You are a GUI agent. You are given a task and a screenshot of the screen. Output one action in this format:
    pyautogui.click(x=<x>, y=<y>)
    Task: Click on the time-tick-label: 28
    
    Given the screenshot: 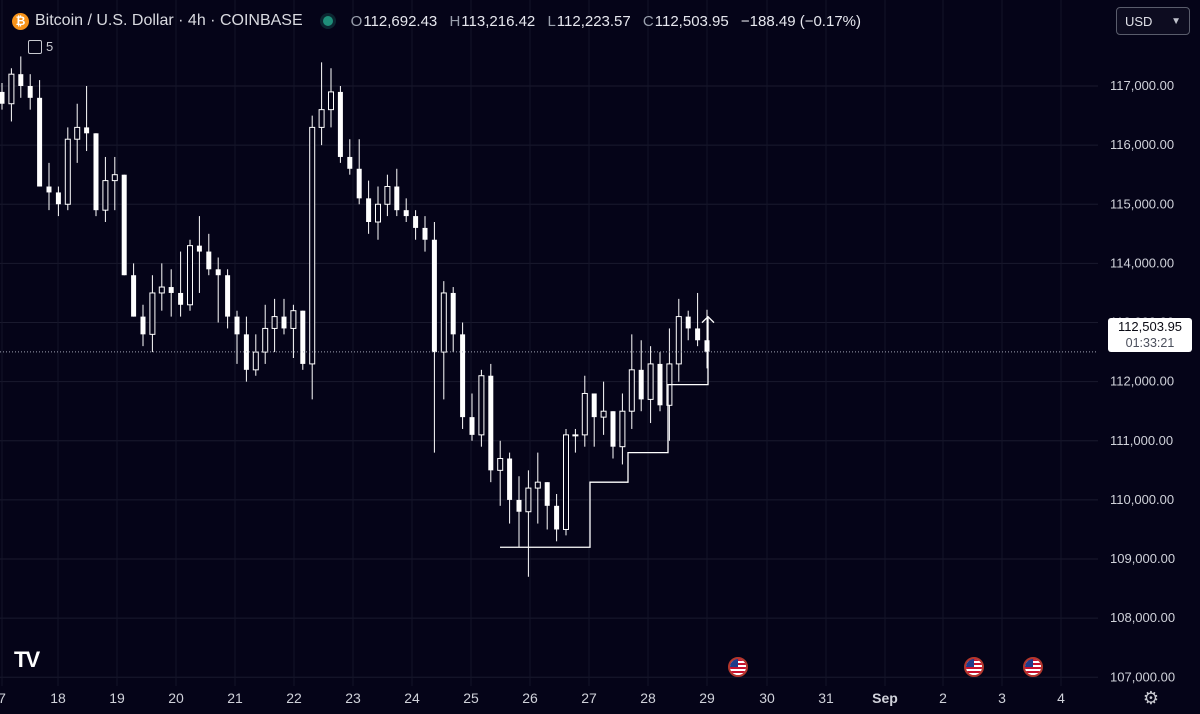 What is the action you would take?
    pyautogui.click(x=648, y=698)
    